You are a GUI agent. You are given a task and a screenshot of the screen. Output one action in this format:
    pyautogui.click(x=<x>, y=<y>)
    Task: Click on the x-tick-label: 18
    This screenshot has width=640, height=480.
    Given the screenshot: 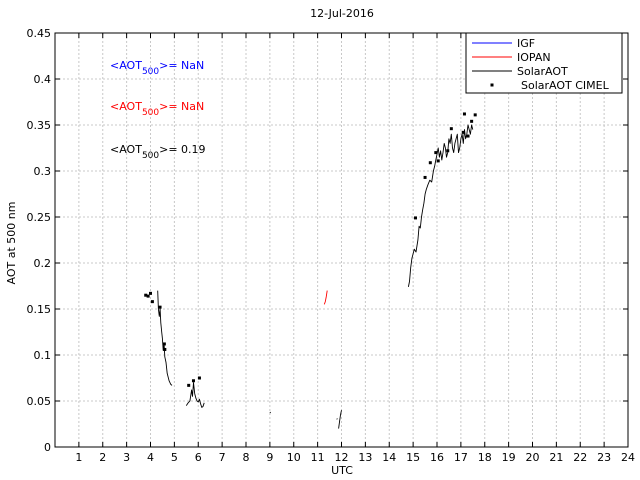 What is the action you would take?
    pyautogui.click(x=485, y=457)
    